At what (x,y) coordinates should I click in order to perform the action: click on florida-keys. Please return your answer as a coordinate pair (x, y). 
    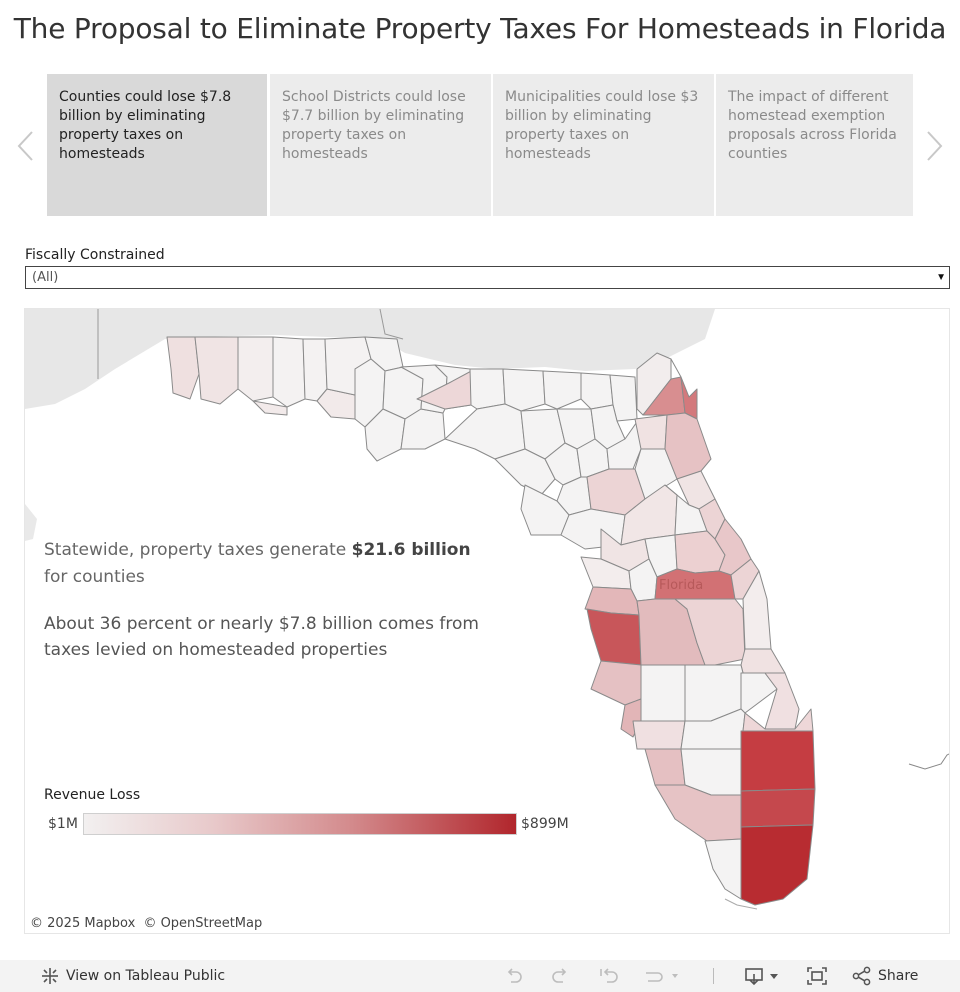
    Looking at the image, I should click on (741, 904).